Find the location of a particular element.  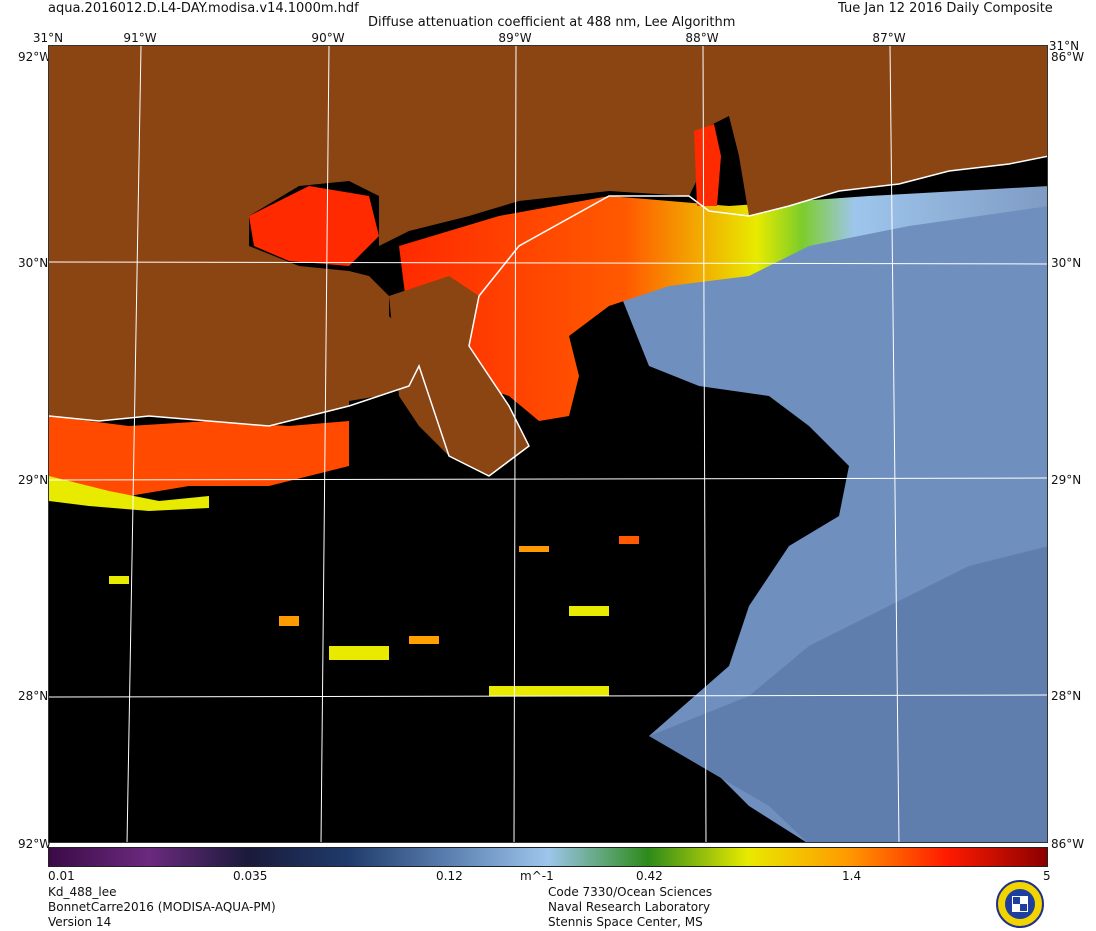

turbid-plume is located at coordinates (723, 303).